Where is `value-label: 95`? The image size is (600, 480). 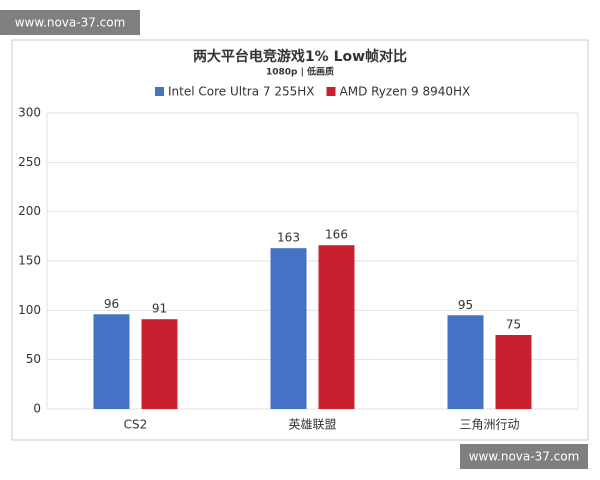
value-label: 95 is located at coordinates (465, 305).